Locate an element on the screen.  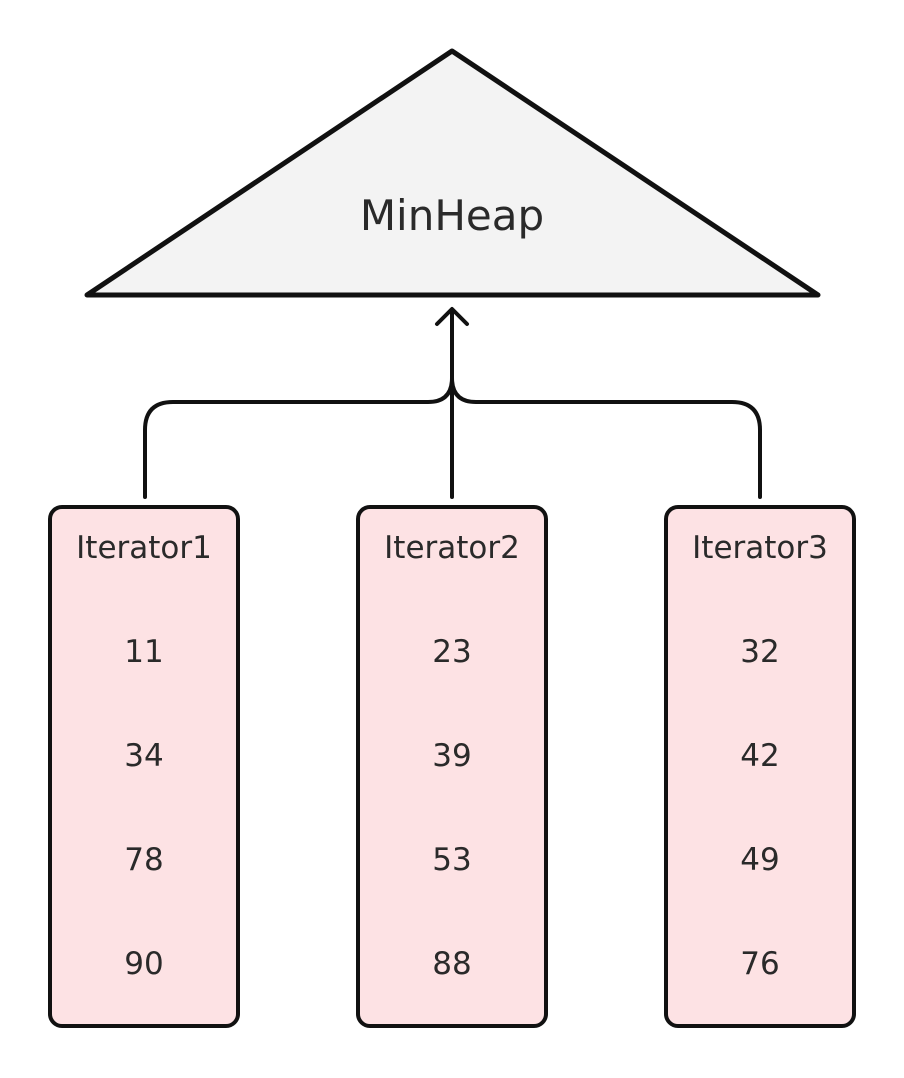
iterator-value: 88 is located at coordinates (451, 964).